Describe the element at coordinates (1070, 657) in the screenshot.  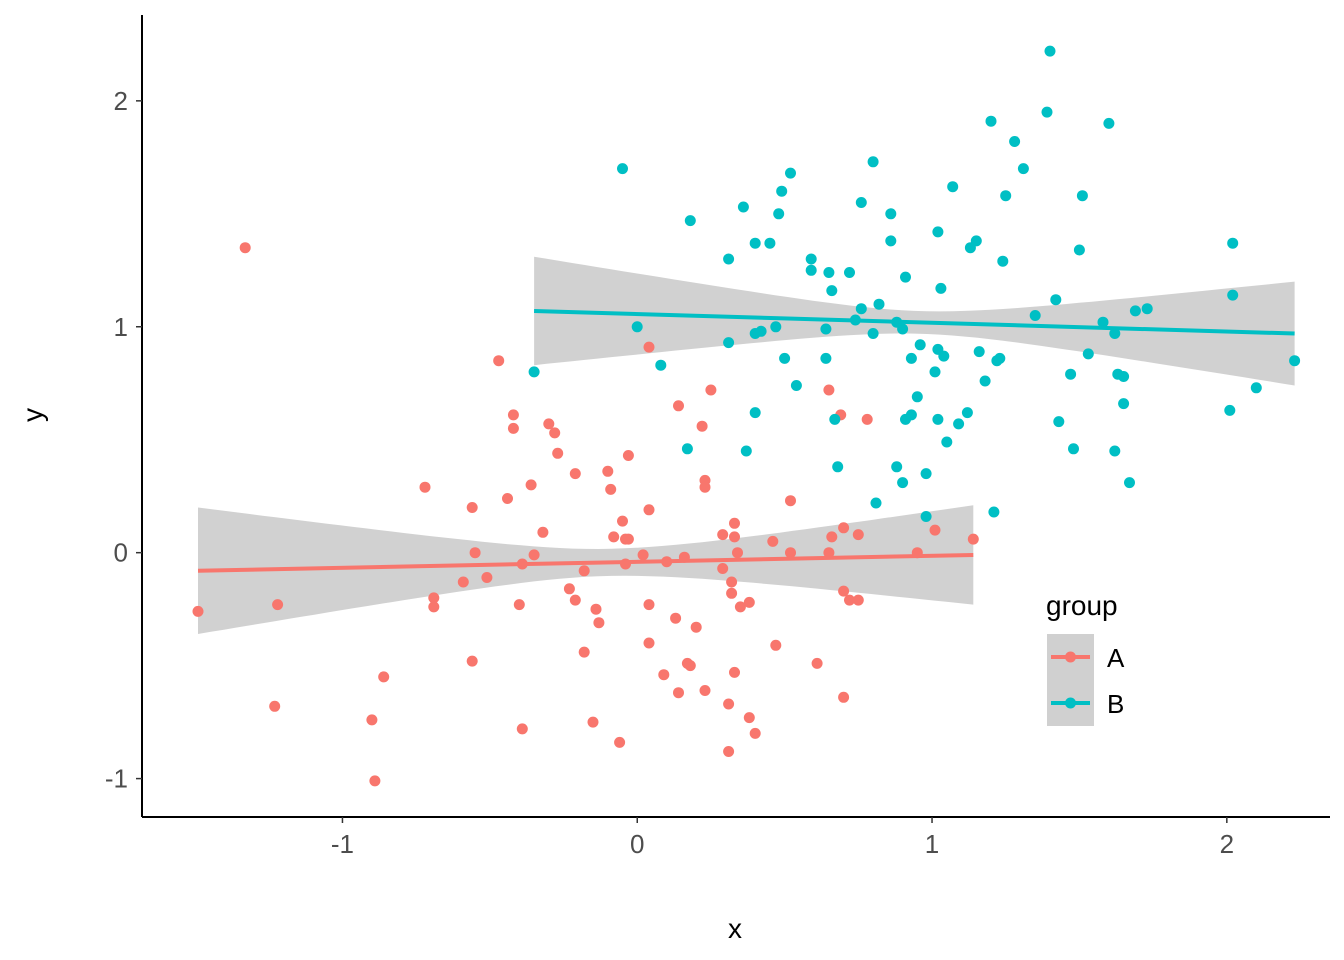
I see `legend-key-point-a` at that location.